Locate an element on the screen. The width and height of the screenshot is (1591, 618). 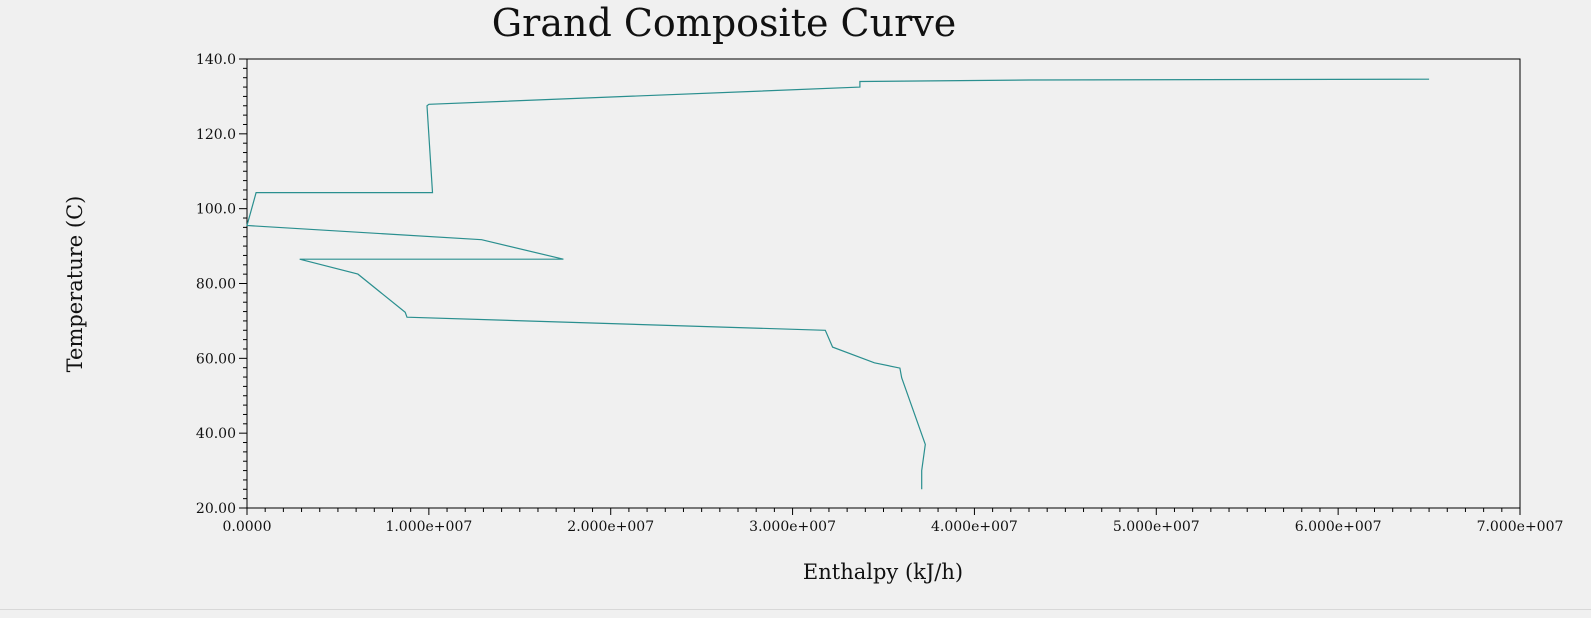
y-tick-label: 140.0 is located at coordinates (216, 60).